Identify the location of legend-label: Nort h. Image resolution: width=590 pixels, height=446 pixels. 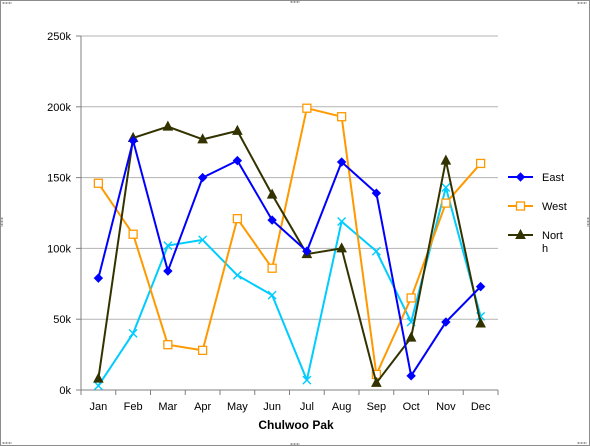
(552, 242).